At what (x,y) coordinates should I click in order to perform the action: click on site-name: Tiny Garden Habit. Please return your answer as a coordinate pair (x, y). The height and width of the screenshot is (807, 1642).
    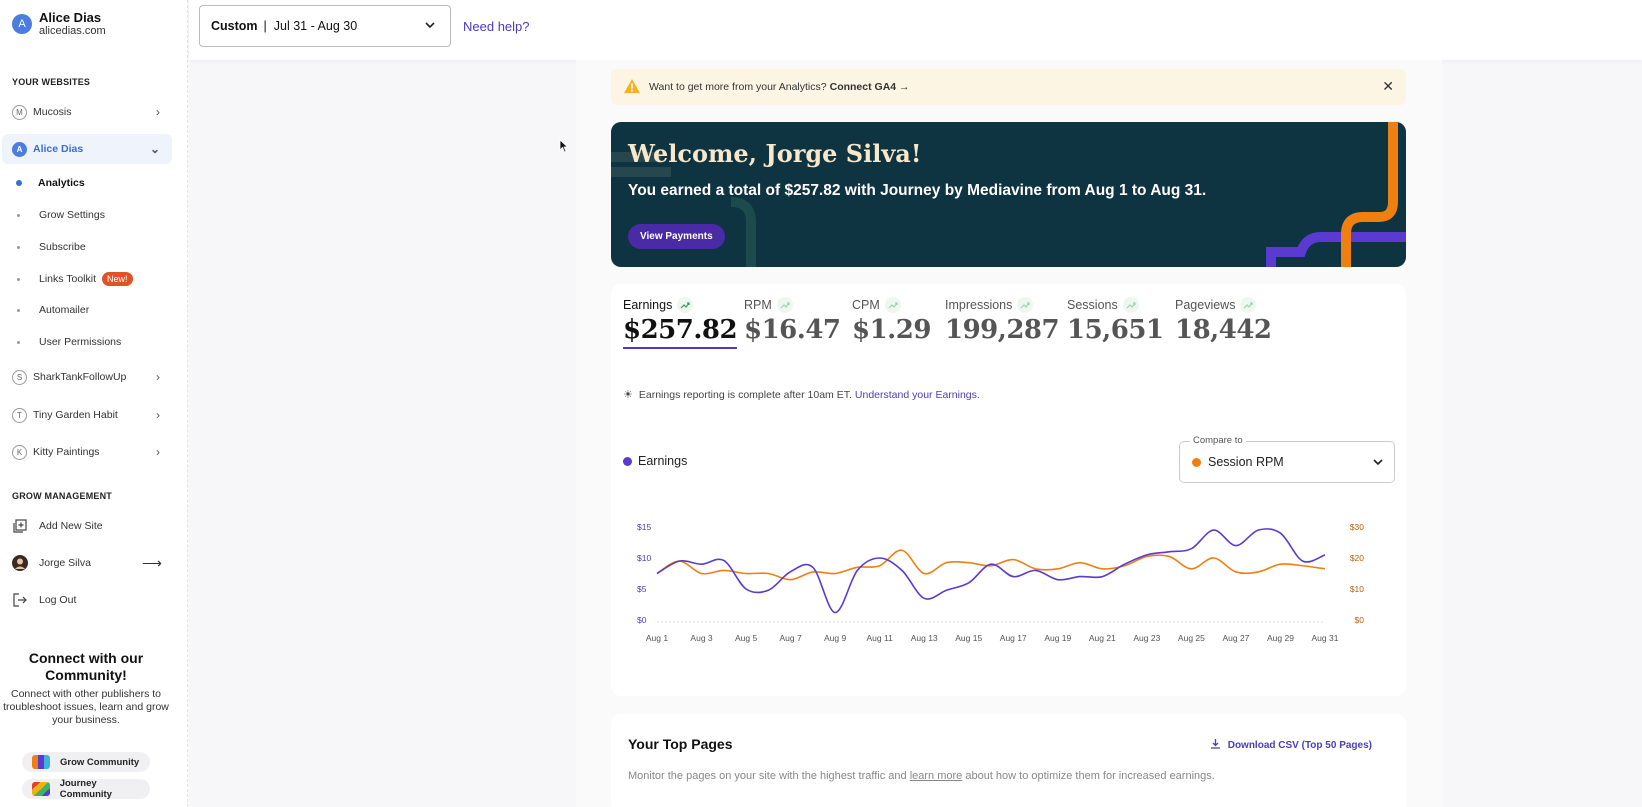
    Looking at the image, I should click on (75, 415).